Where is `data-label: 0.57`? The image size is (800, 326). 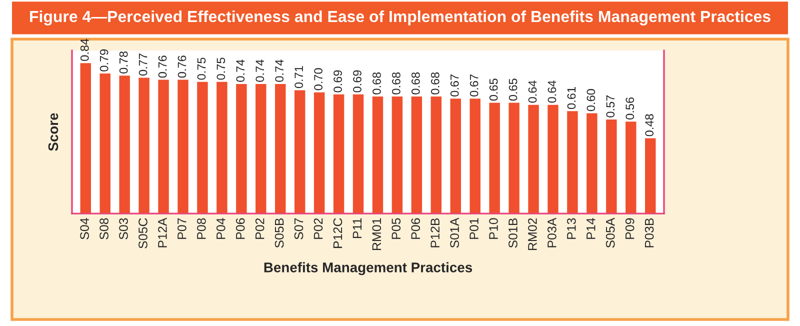 data-label: 0.57 is located at coordinates (610, 106).